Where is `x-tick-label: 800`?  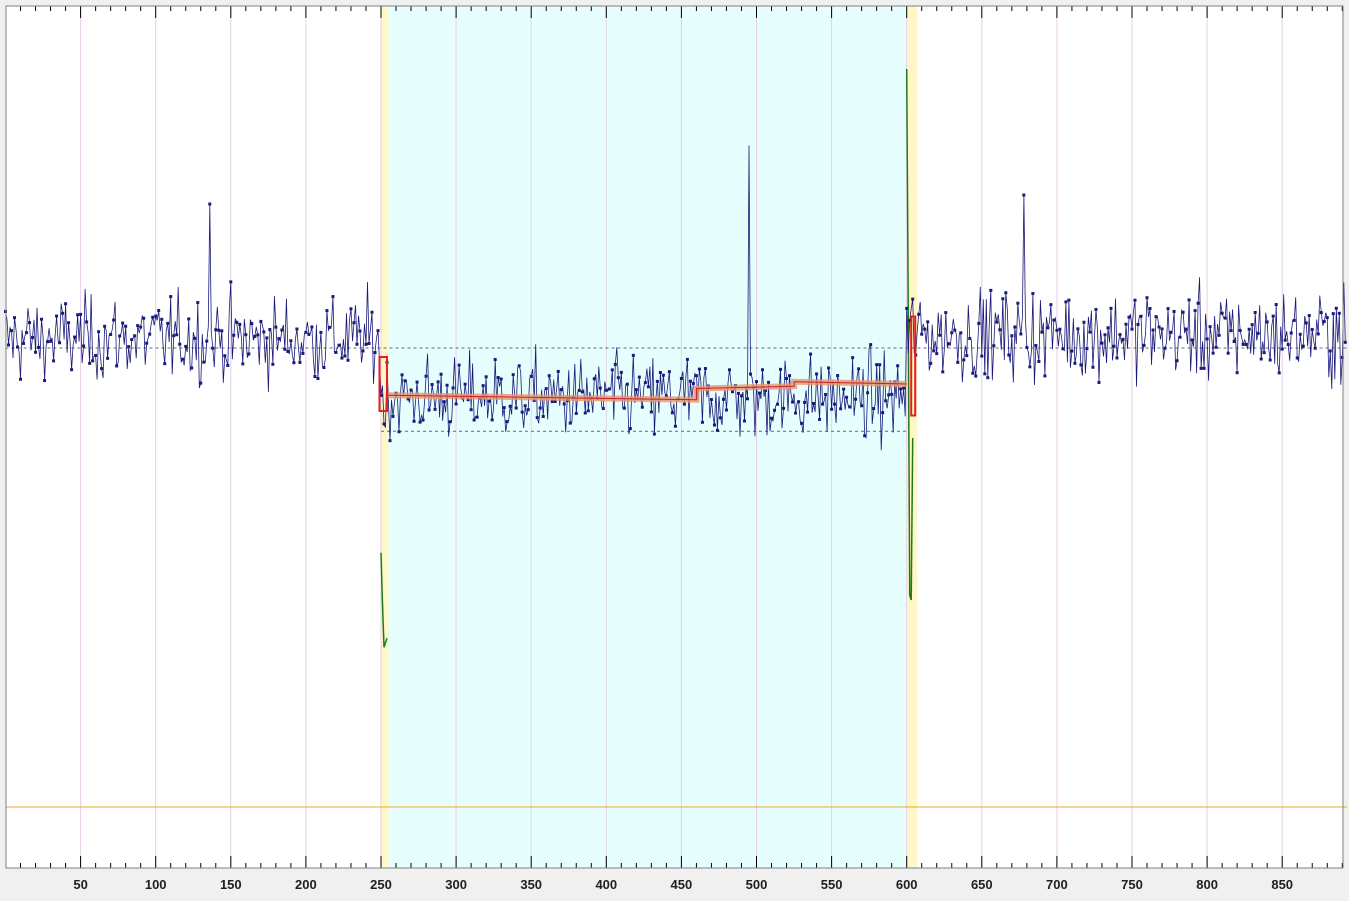
x-tick-label: 800 is located at coordinates (1207, 884).